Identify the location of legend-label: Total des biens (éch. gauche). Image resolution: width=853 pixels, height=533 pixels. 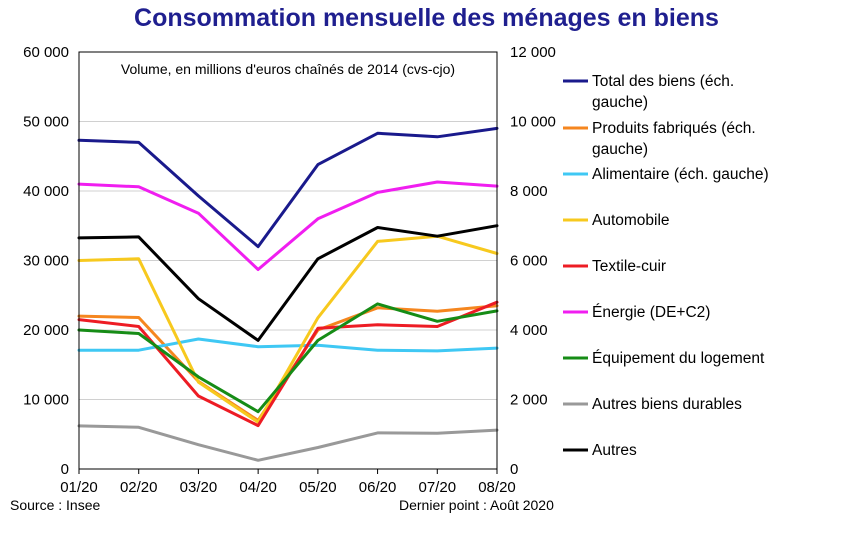
(663, 92).